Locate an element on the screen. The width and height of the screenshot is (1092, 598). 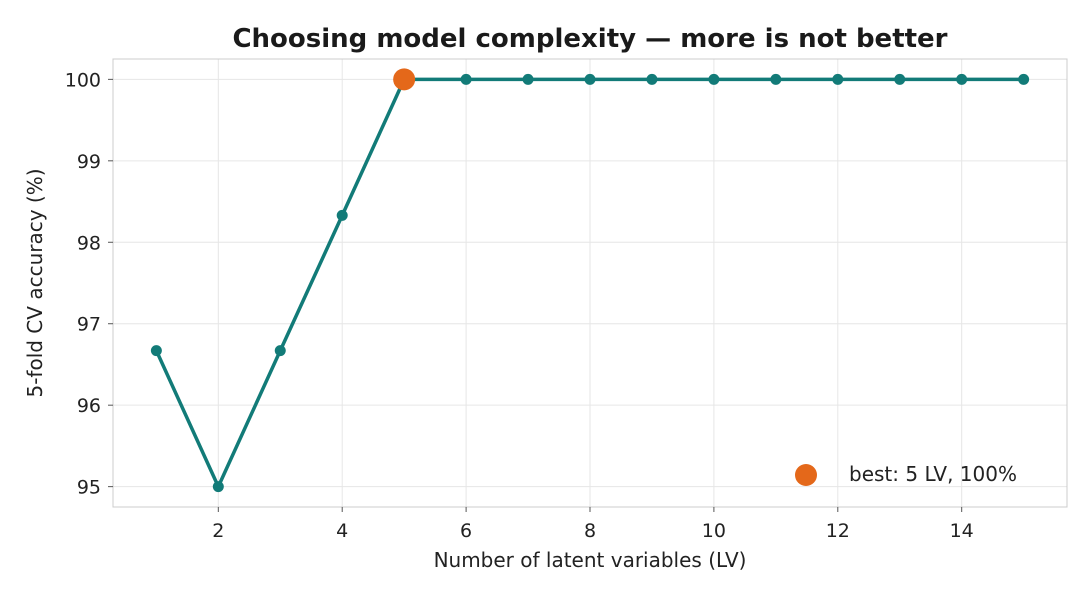
x-axis: 2 4 6 8 10 12 14 is located at coordinates (593, 524).